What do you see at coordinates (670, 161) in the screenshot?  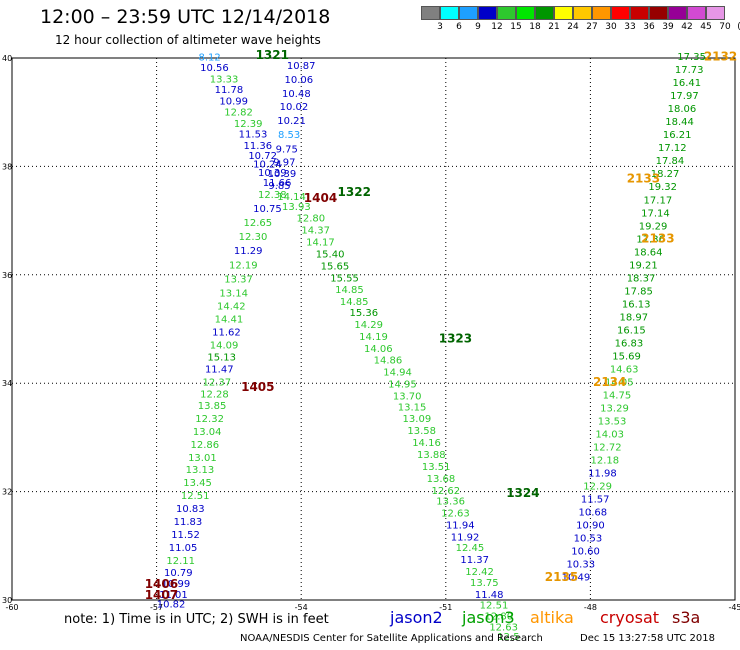 I see `wave-height-point: 17.84` at bounding box center [670, 161].